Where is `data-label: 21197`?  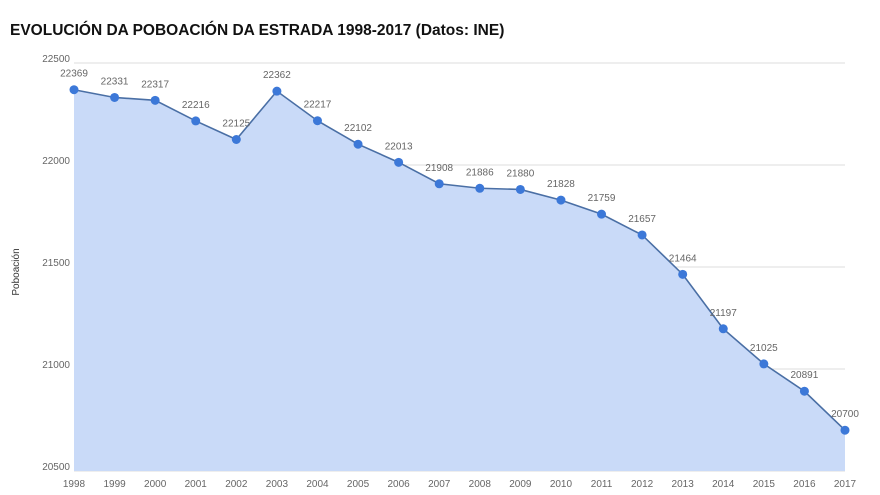
data-label: 21197 is located at coordinates (724, 313).